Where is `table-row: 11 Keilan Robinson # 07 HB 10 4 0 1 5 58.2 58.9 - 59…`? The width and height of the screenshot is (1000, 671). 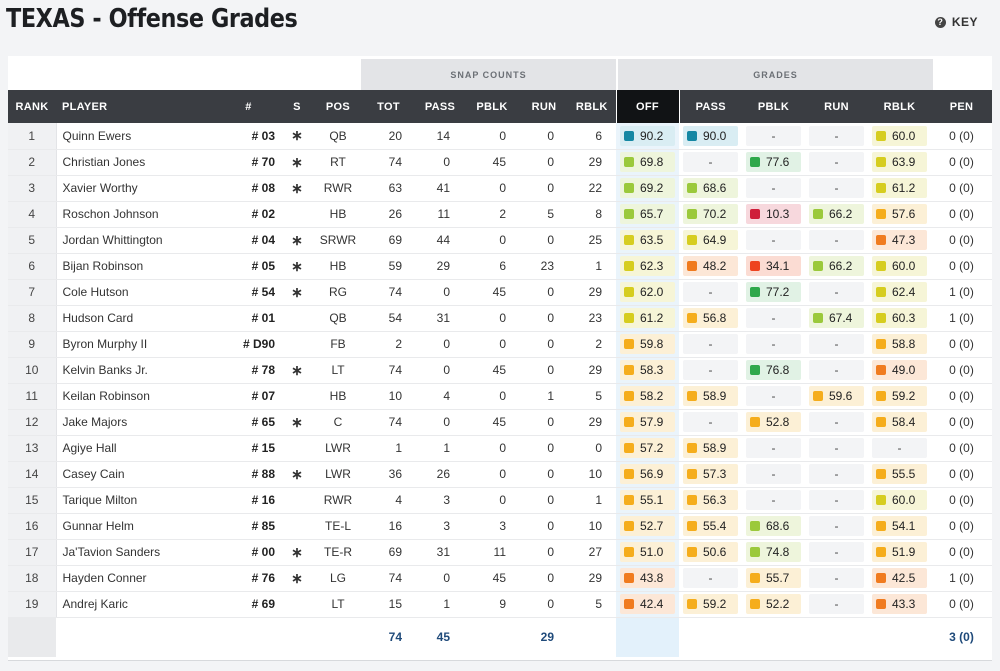
table-row: 11 Keilan Robinson # 07 HB 10 4 0 1 5 58.2 58.9 - 59… is located at coordinates (500, 396).